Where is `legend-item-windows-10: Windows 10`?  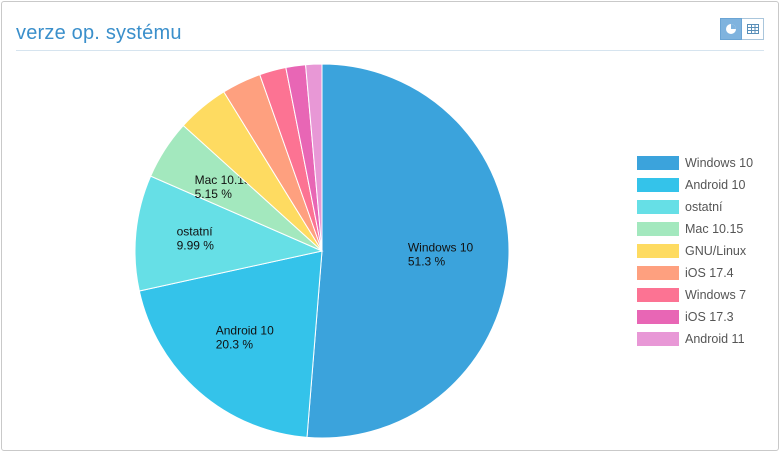
legend-item-windows-10: Windows 10 is located at coordinates (695, 163).